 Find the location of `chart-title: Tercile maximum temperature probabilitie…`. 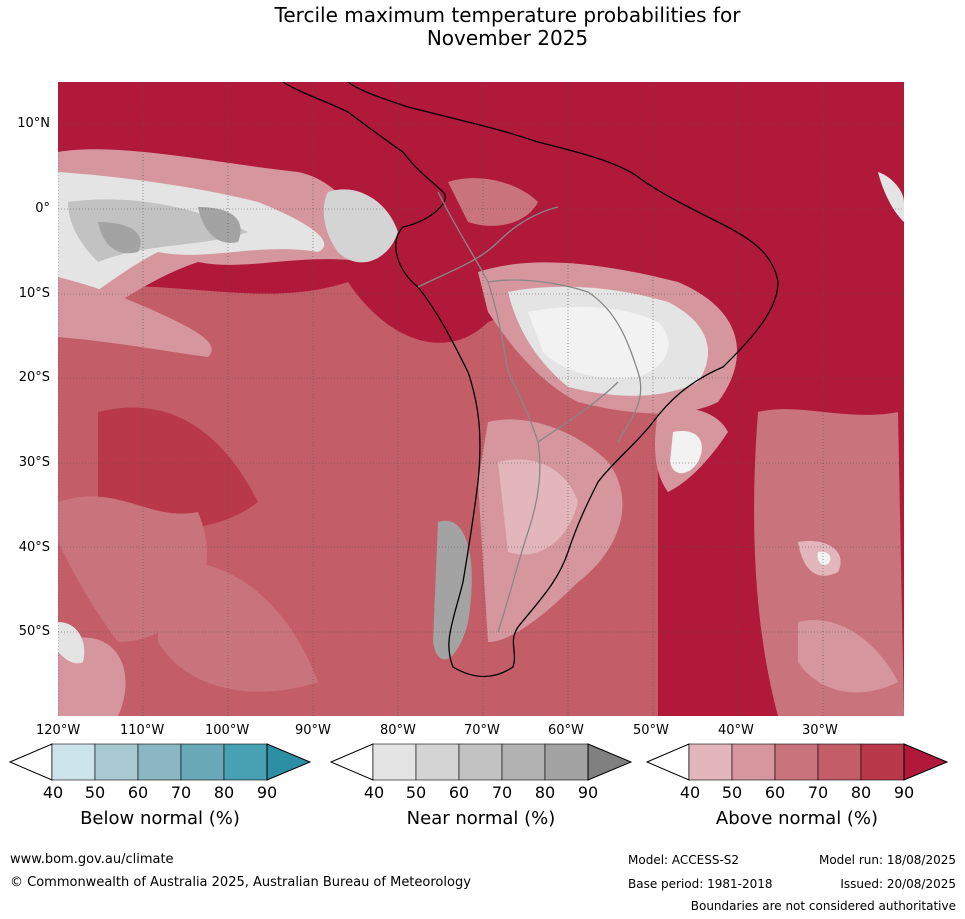

chart-title: Tercile maximum temperature probabilitie… is located at coordinates (482, 27).